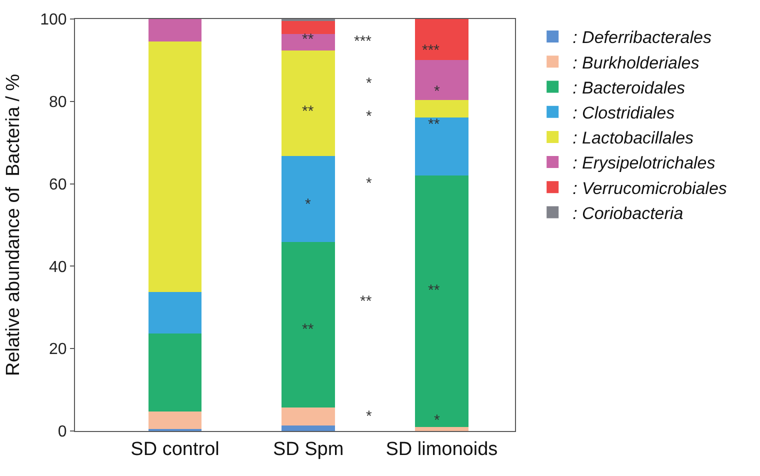 The height and width of the screenshot is (476, 760). I want to click on legend-label: : Bacteroidales, so click(629, 88).